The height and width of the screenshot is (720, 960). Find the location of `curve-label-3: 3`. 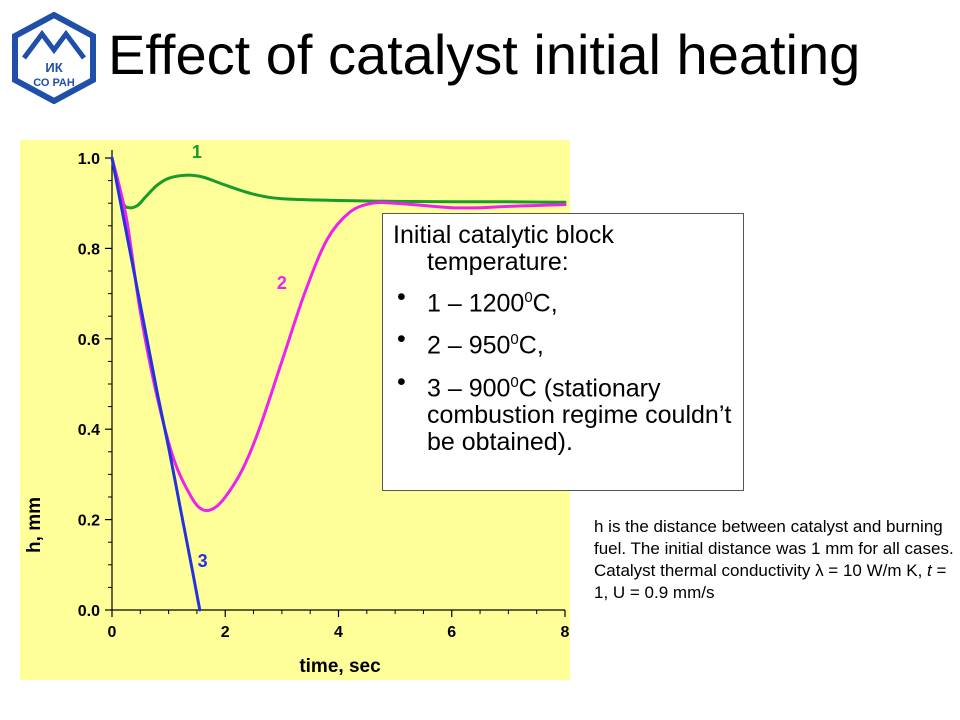

curve-label-3: 3 is located at coordinates (203, 561).